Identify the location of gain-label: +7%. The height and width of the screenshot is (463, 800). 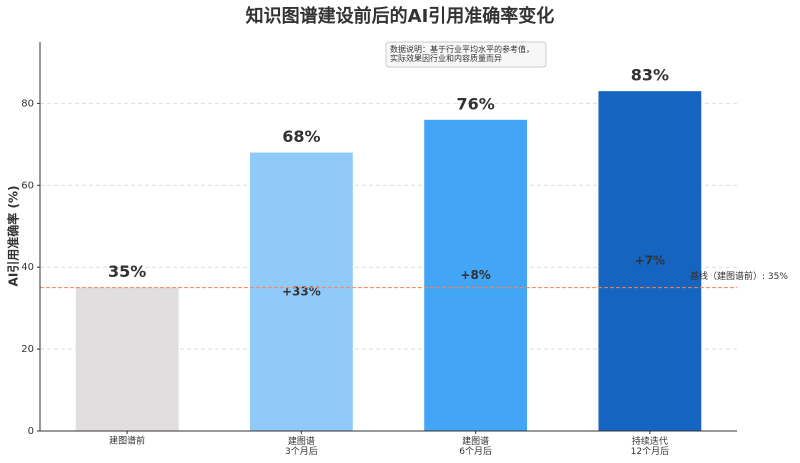
(650, 261).